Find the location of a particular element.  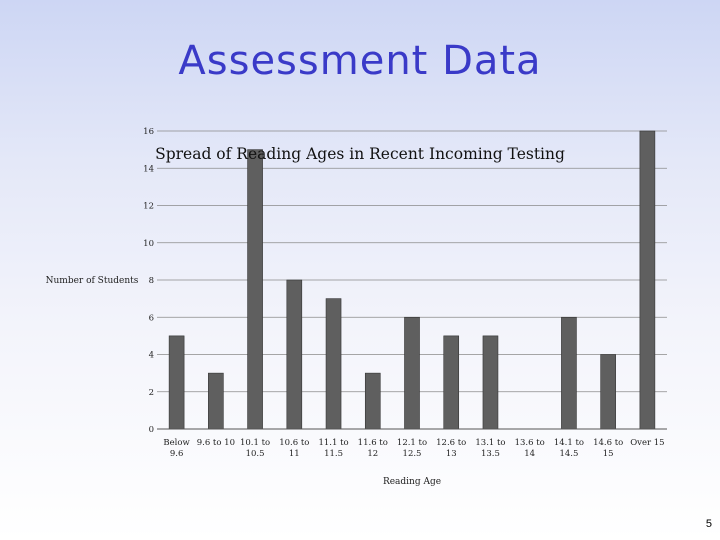

x-axis-label: Reading Age is located at coordinates (412, 482).